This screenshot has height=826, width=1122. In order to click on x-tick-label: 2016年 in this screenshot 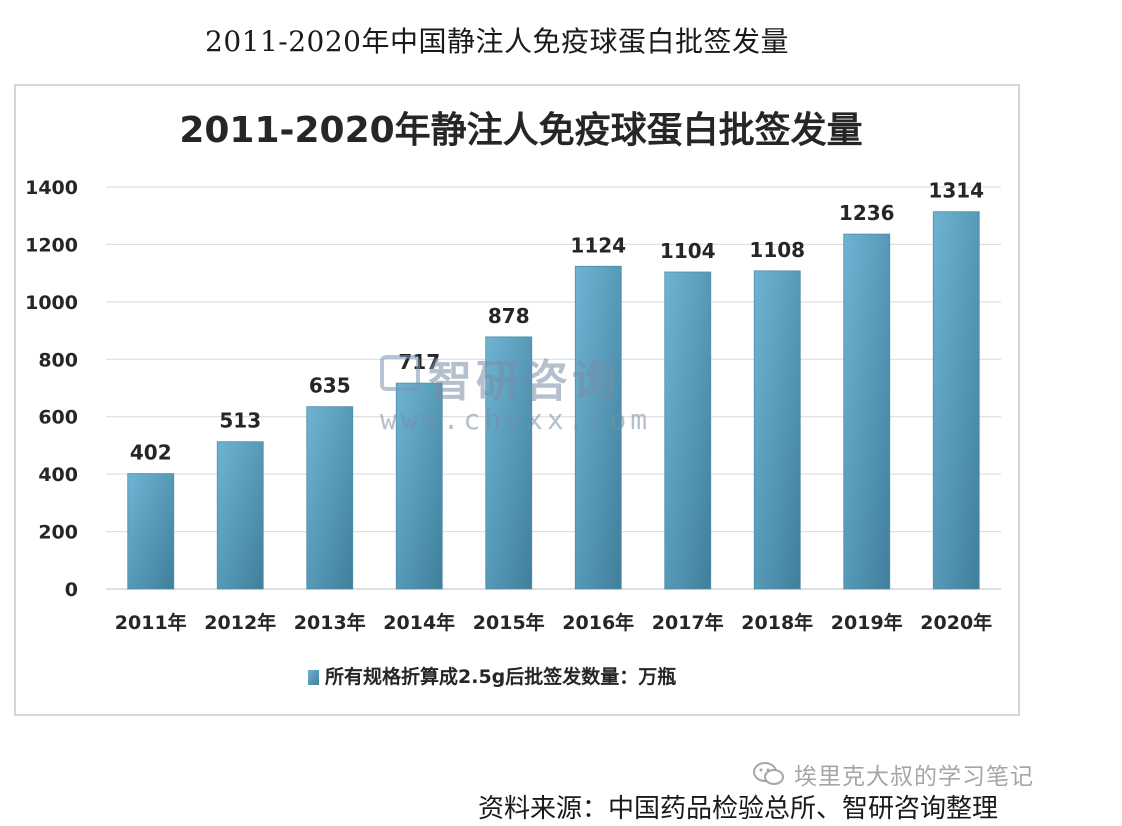, I will do `click(598, 622)`.